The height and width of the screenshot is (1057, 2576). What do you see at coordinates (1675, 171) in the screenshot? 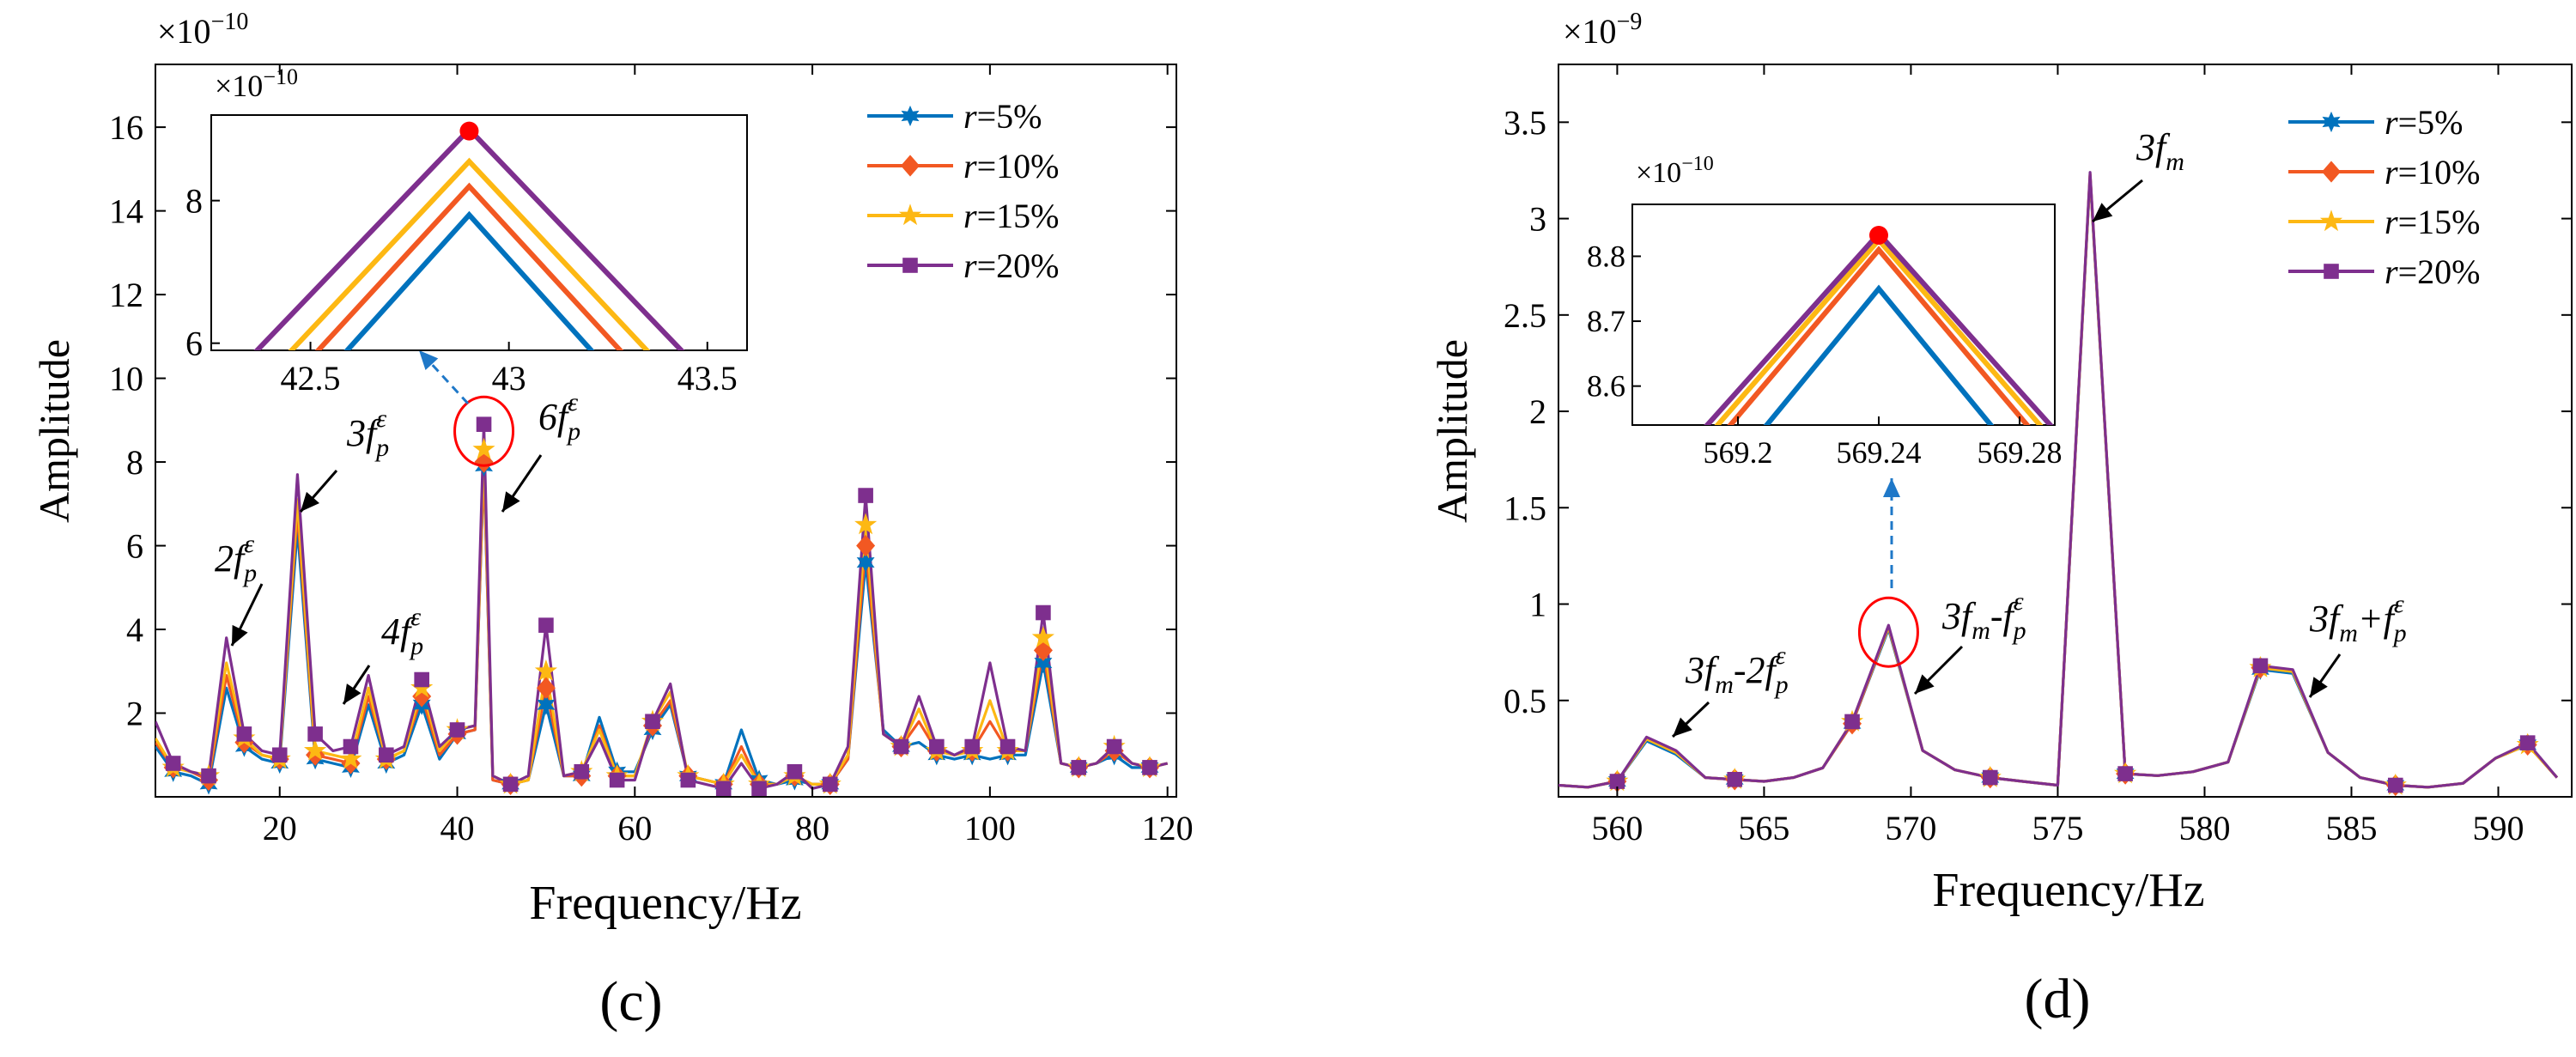
I see `panel-d-inset-y-scale: ×10⁻¹⁰` at bounding box center [1675, 171].